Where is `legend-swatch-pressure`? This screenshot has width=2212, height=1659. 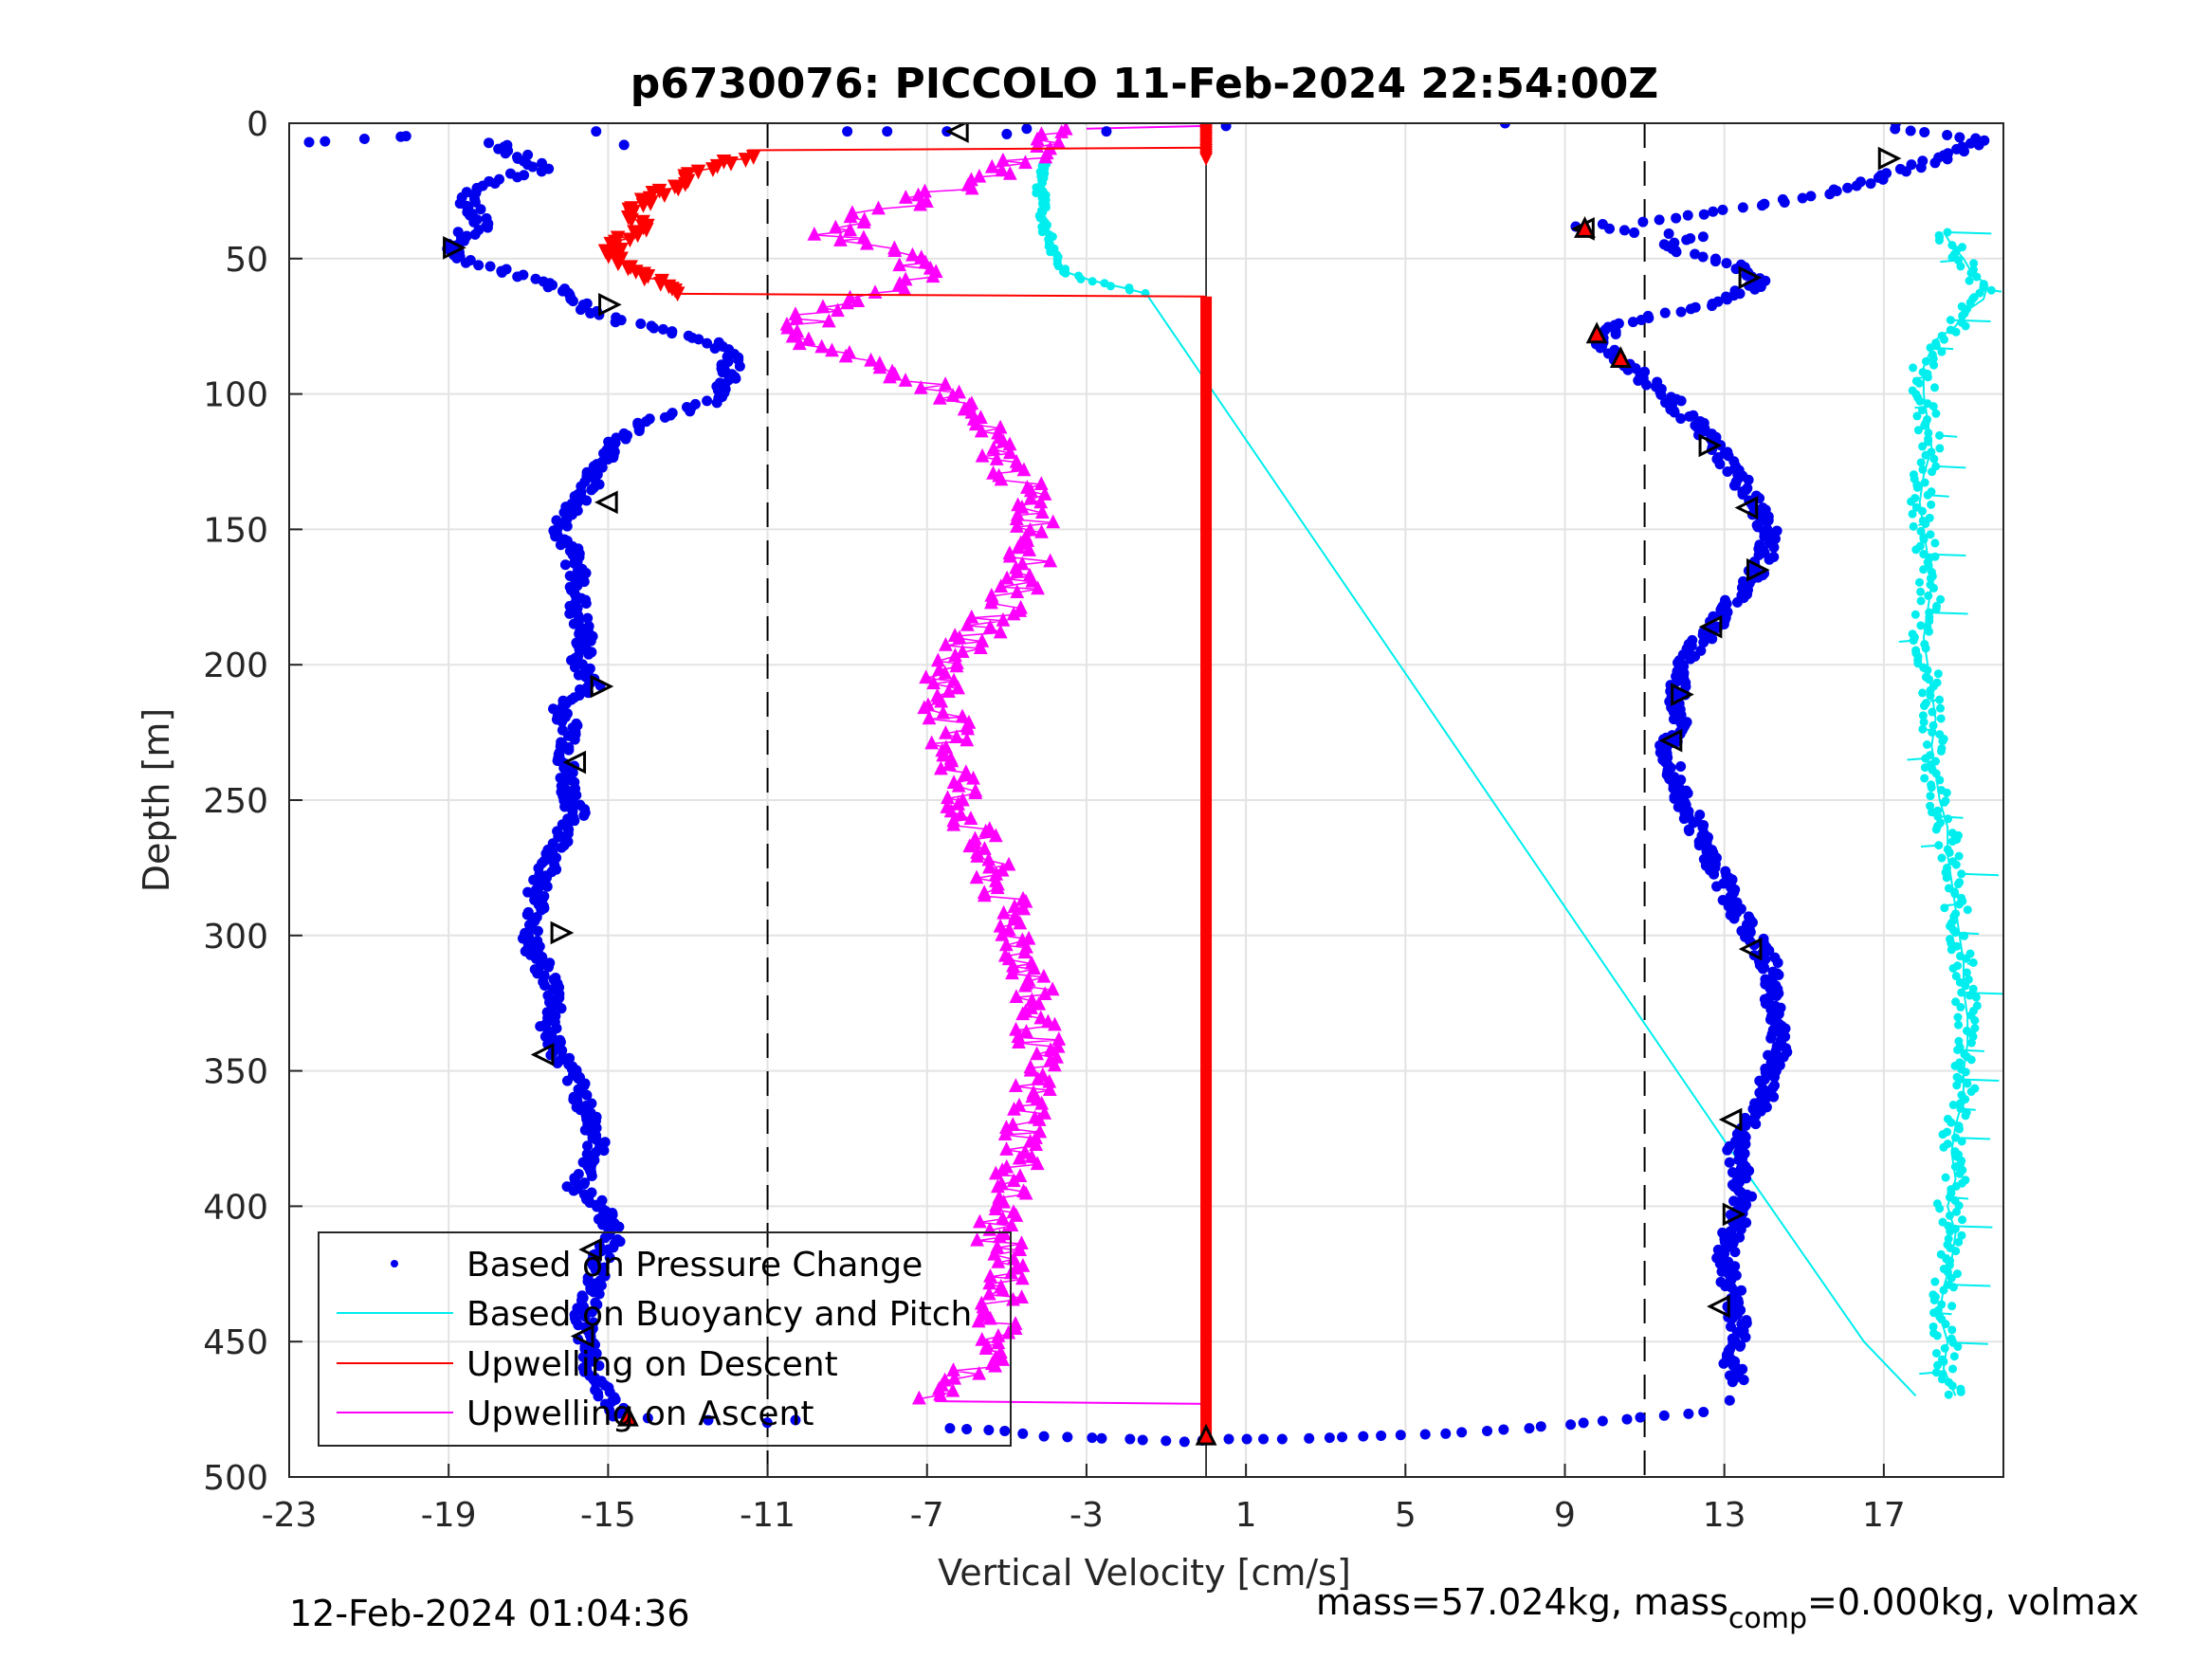 legend-swatch-pressure is located at coordinates (394, 1263).